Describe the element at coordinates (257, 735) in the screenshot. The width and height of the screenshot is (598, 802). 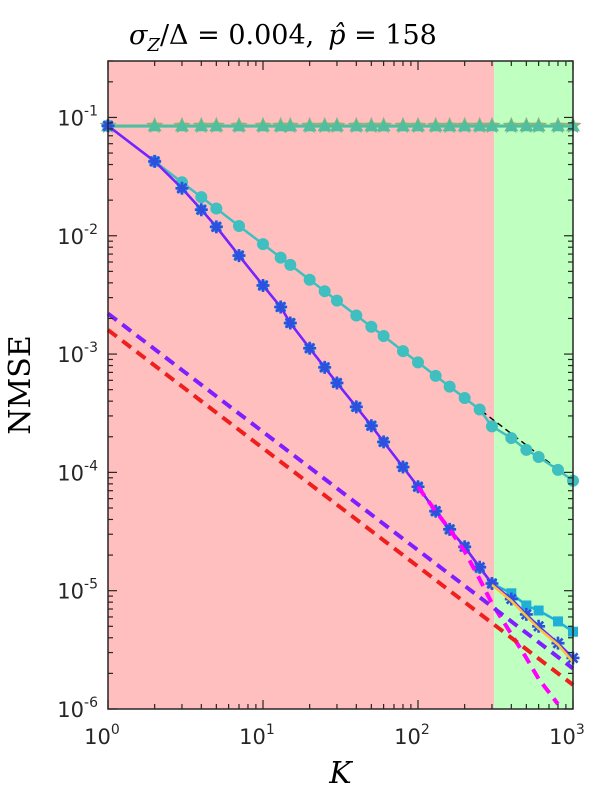
I see `x-tick-label-2: 101` at that location.